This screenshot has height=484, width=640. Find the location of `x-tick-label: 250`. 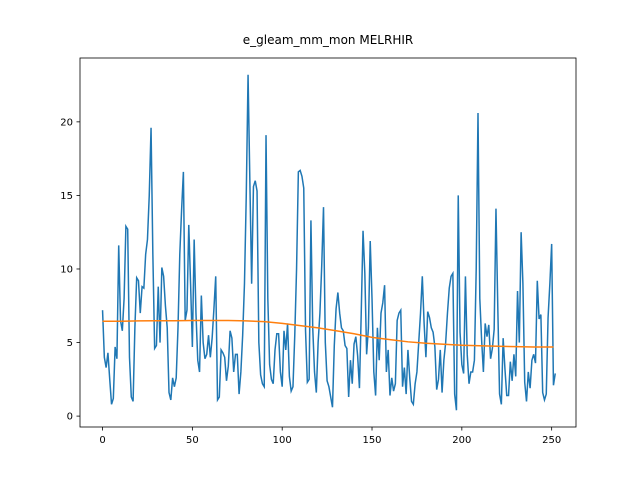

x-tick-label: 250 is located at coordinates (551, 440).